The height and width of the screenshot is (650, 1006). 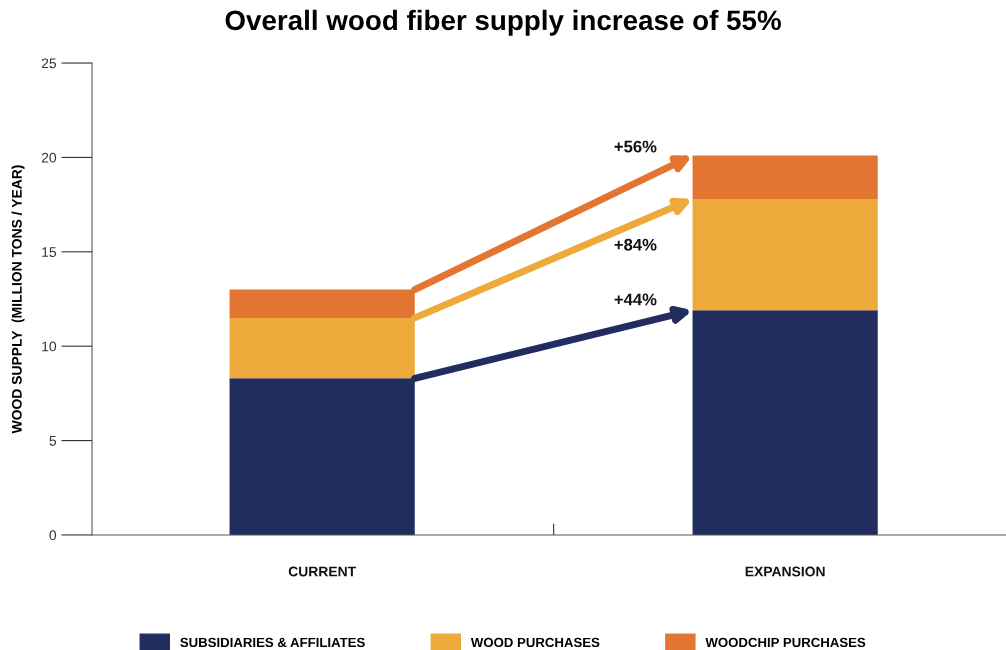 I want to click on chart-title: Overall wood fiber supply increase of 55%, so click(x=503, y=22).